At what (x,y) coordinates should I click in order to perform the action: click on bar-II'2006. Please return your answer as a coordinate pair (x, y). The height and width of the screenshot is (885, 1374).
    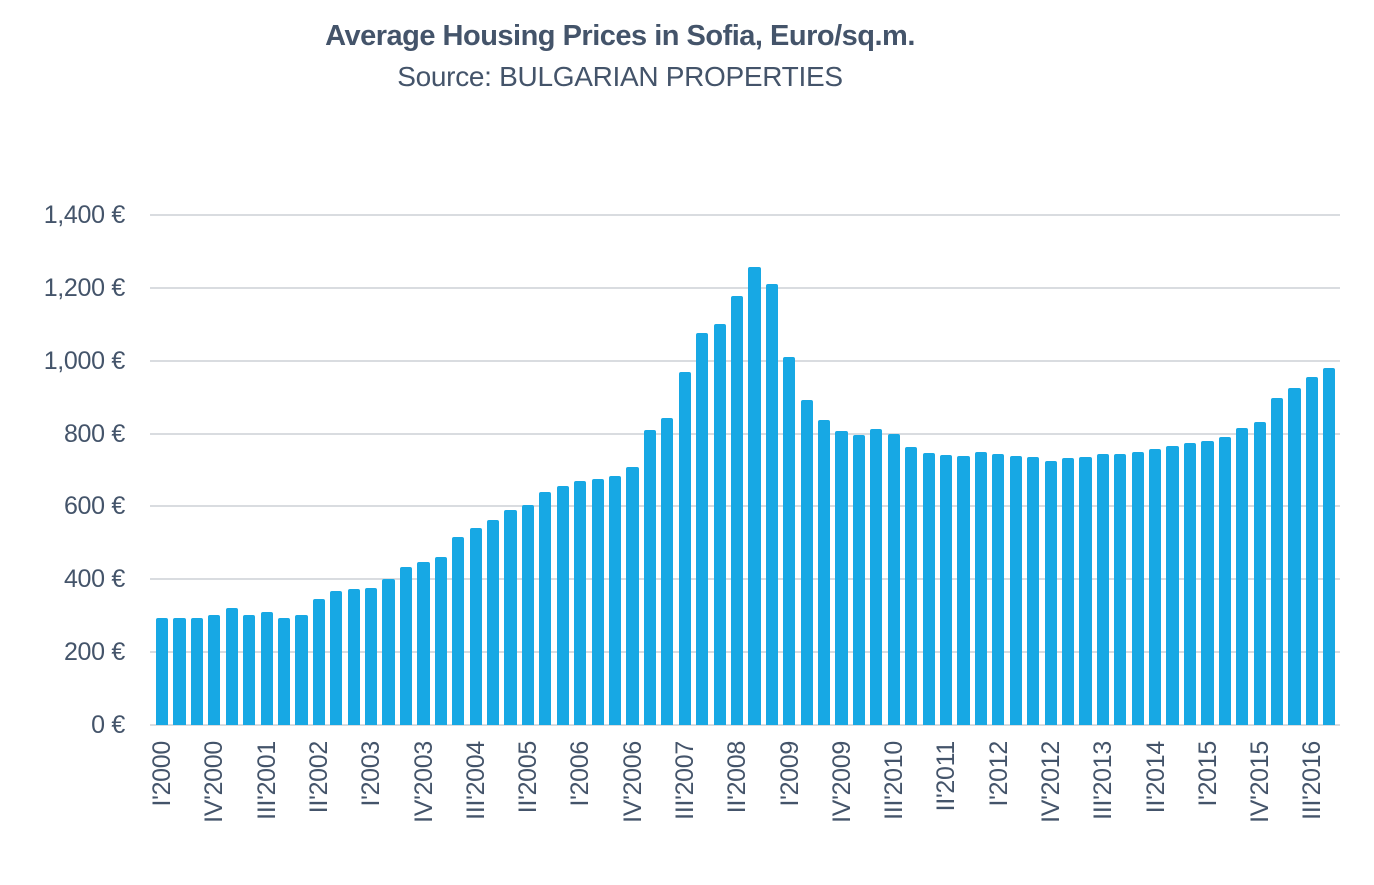
    Looking at the image, I should click on (597, 602).